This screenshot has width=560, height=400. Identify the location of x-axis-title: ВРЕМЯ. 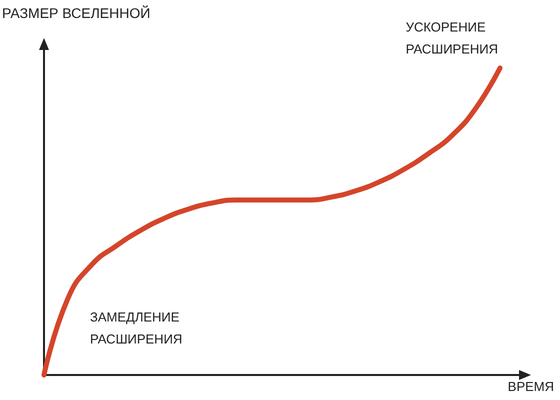
(531, 386).